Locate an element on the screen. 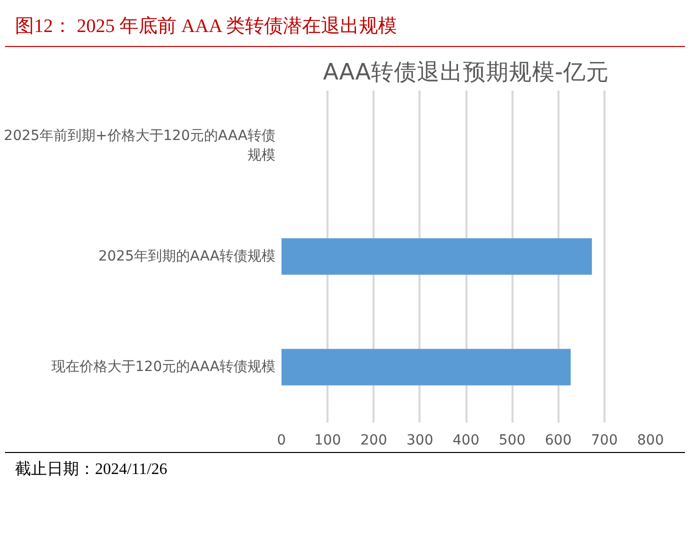 Image resolution: width=695 pixels, height=537 pixels. y-tick-label: 2025年前到期+价格大于120元的AAA转债规模 is located at coordinates (140, 146).